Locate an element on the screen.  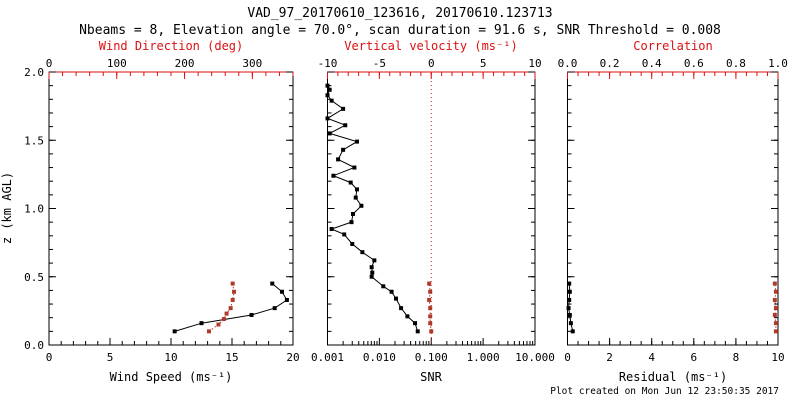
wind-bottom-tick-label: 5 is located at coordinates (110, 357).